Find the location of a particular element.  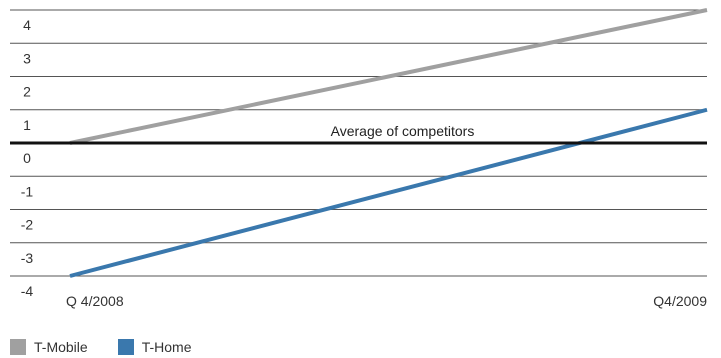

competitor-baseline: Average of competitors is located at coordinates (358, 134).